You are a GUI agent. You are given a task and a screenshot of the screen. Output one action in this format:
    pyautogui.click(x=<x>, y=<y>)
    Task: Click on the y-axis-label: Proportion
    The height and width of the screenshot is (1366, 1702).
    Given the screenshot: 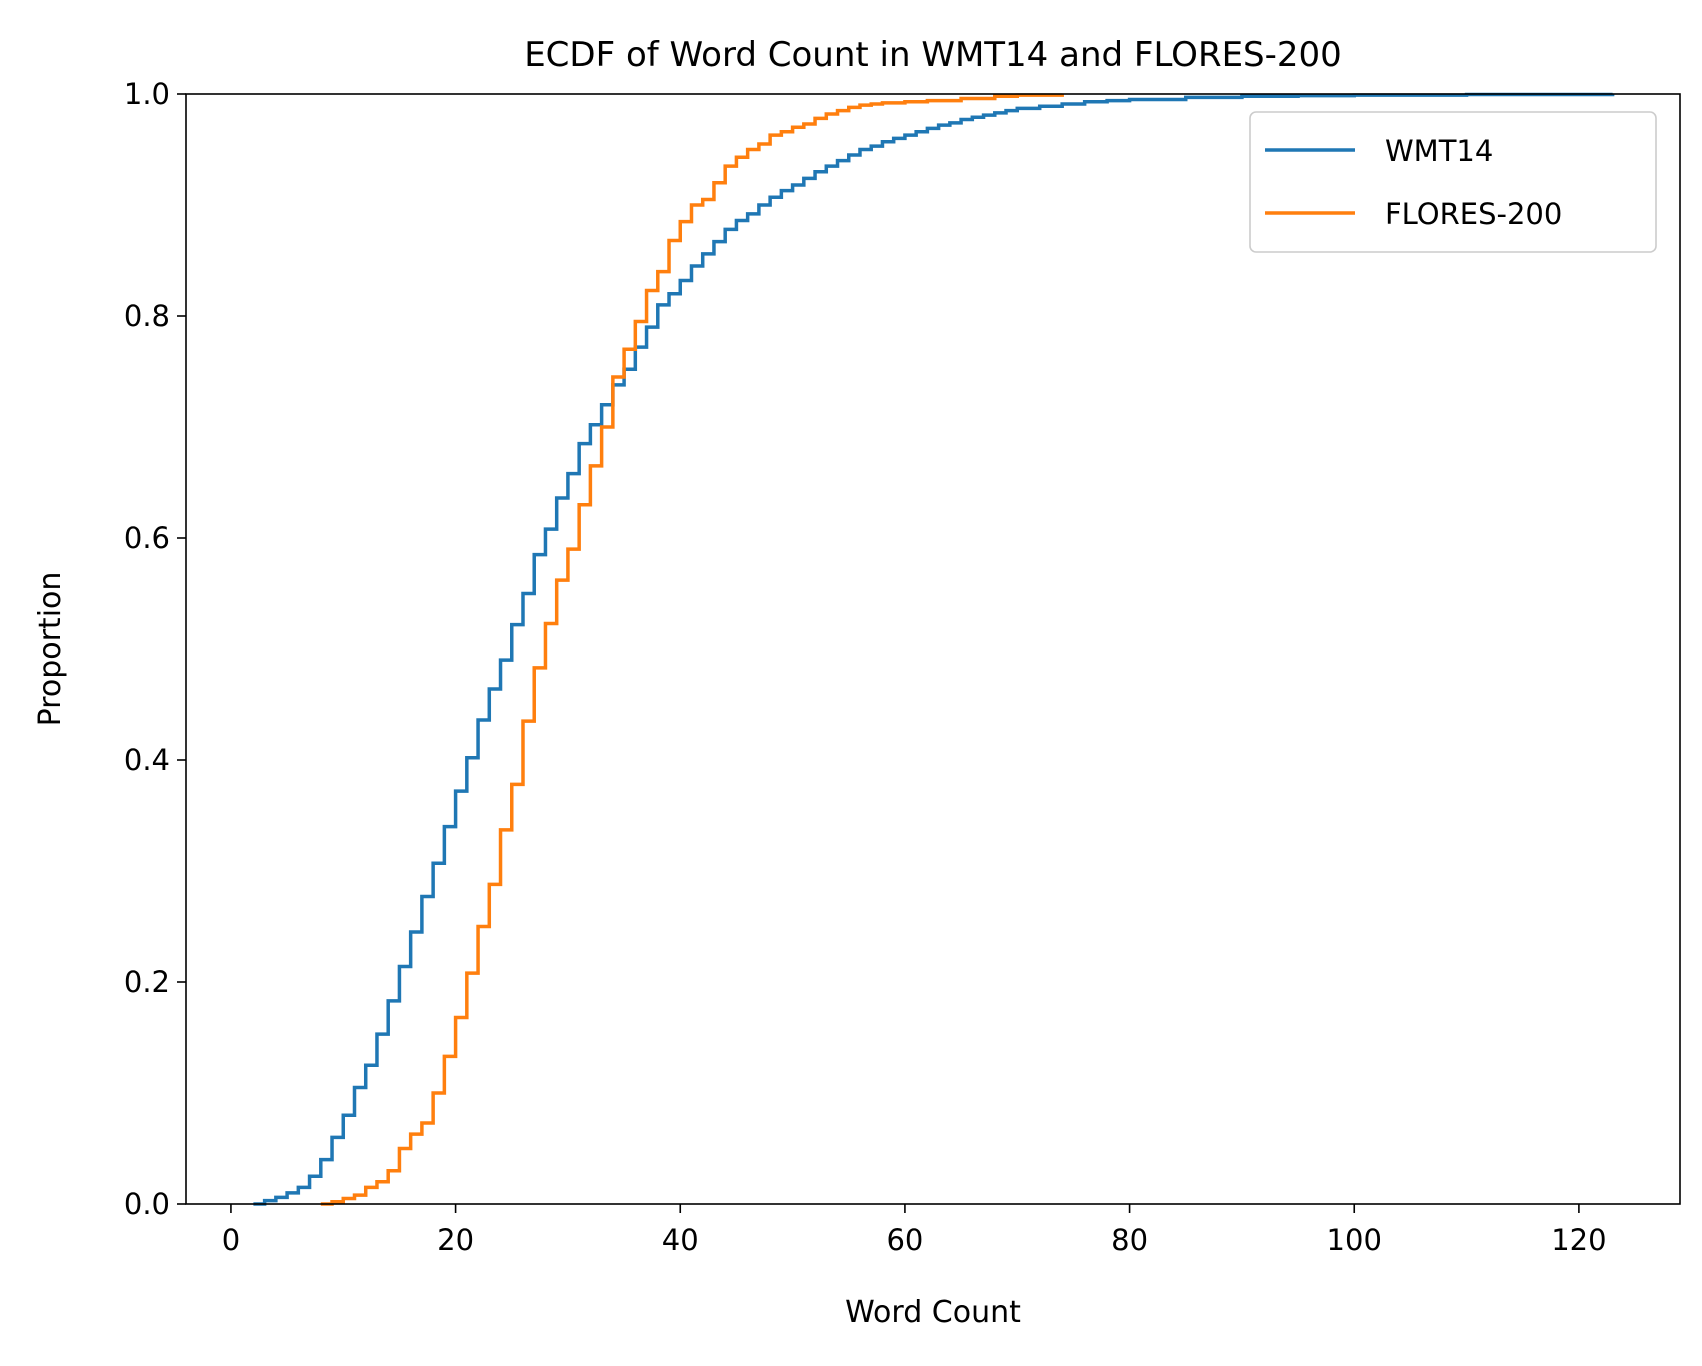 What is the action you would take?
    pyautogui.click(x=50, y=649)
    